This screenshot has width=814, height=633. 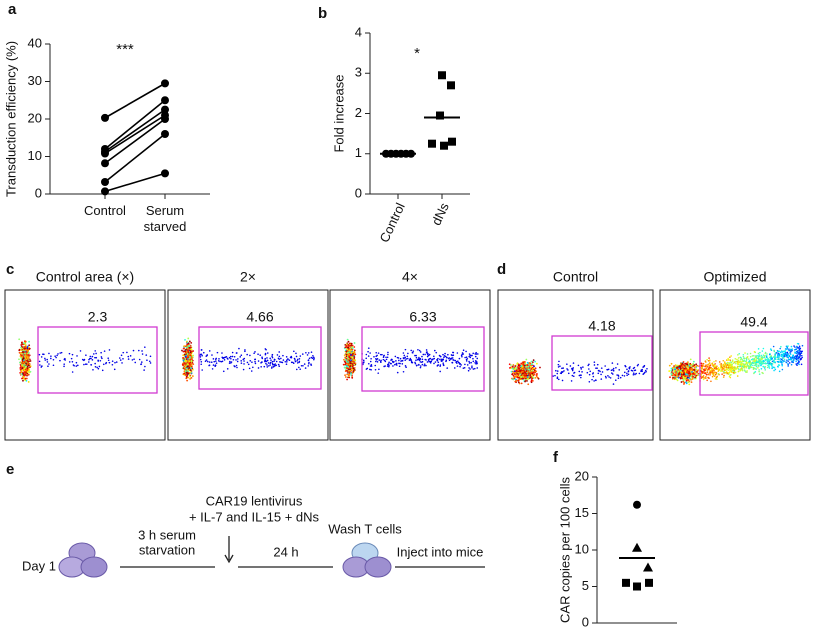 What do you see at coordinates (649, 582) in the screenshot?
I see `point` at bounding box center [649, 582].